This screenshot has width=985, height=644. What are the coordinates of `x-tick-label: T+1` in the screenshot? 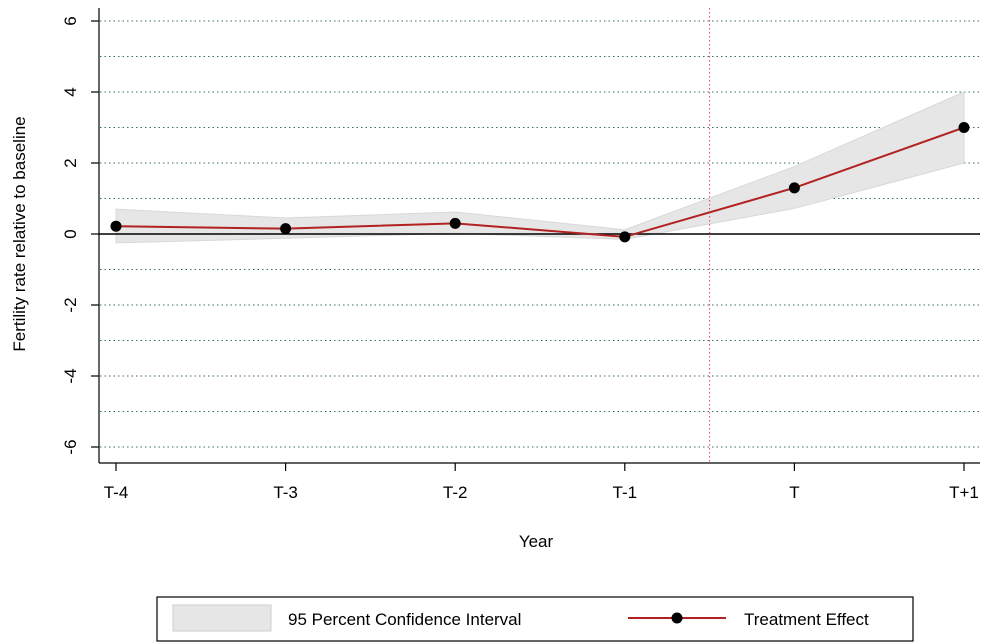 It's located at (964, 492).